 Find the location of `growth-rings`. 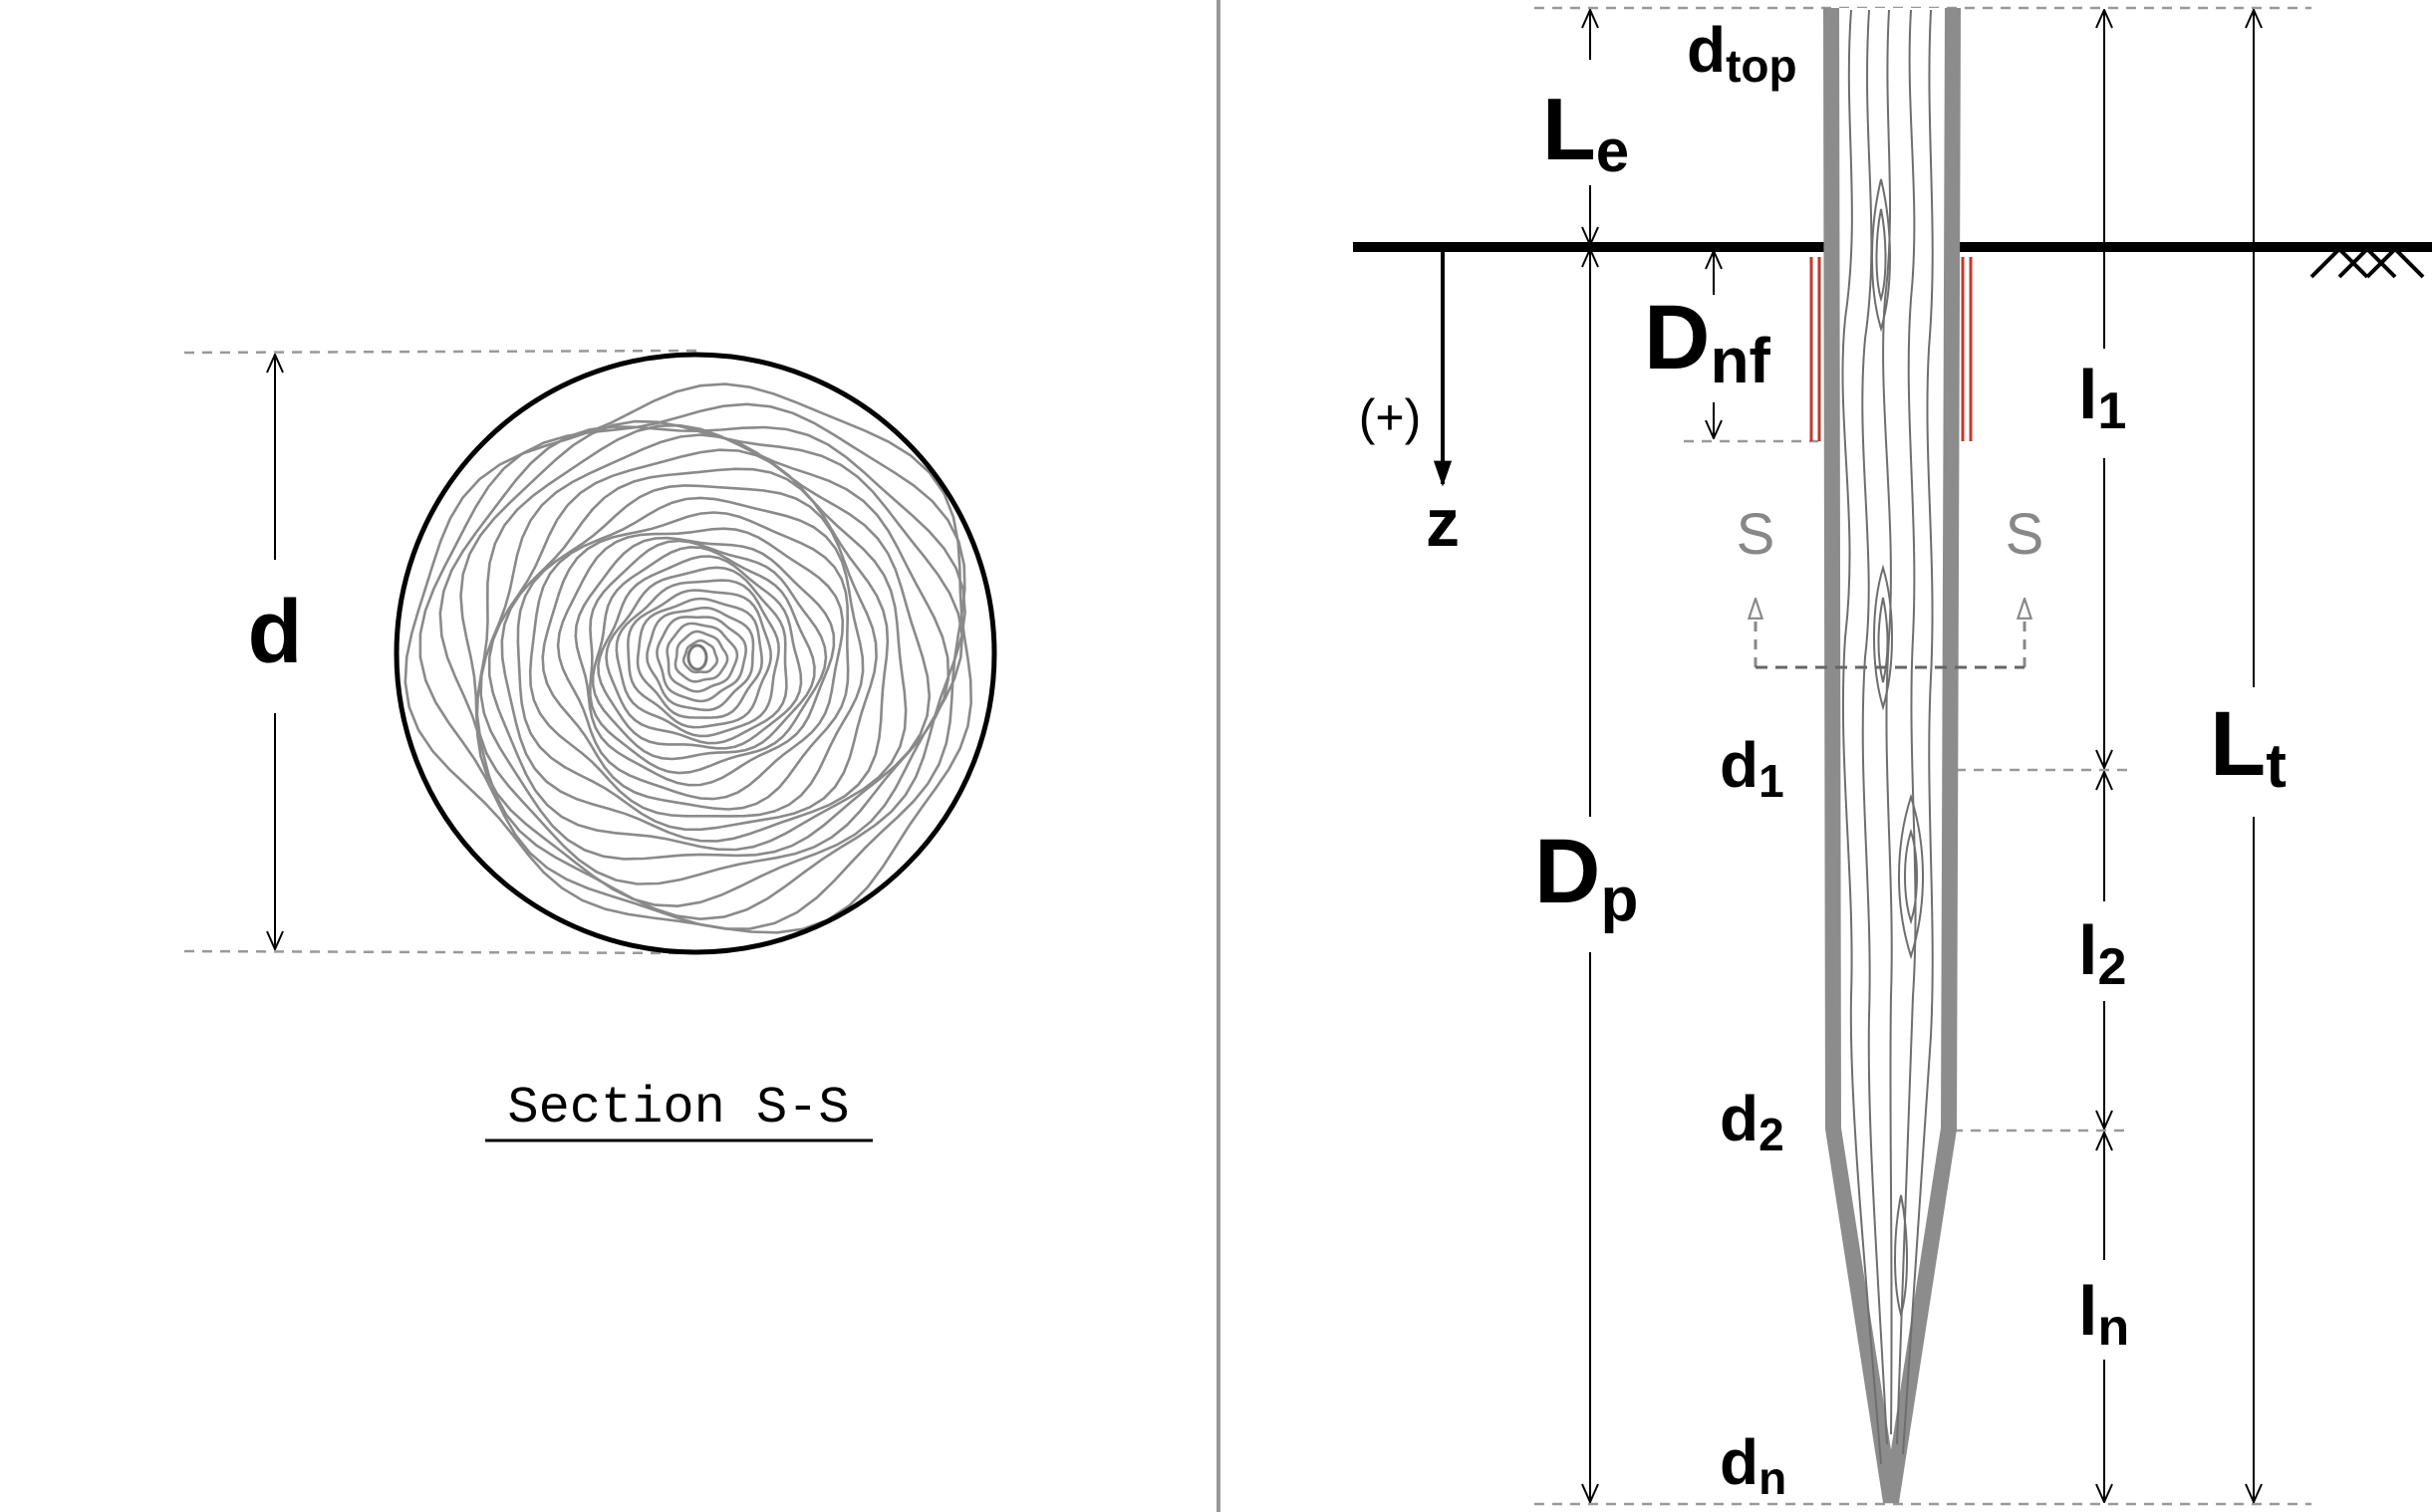

growth-rings is located at coordinates (689, 658).